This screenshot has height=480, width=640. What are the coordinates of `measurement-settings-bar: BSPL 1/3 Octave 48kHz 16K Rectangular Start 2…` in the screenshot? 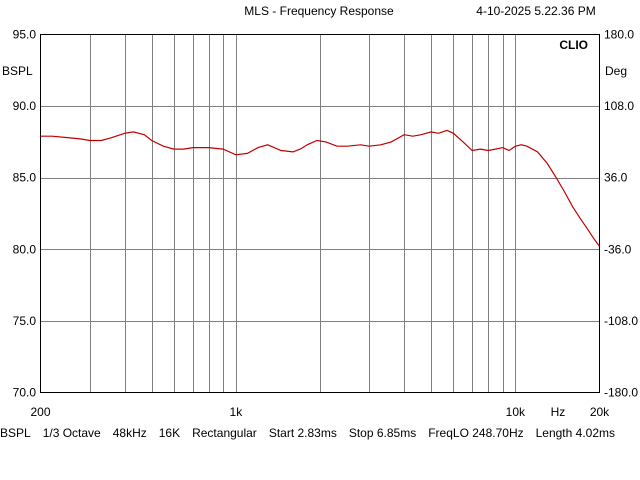 It's located at (320, 435).